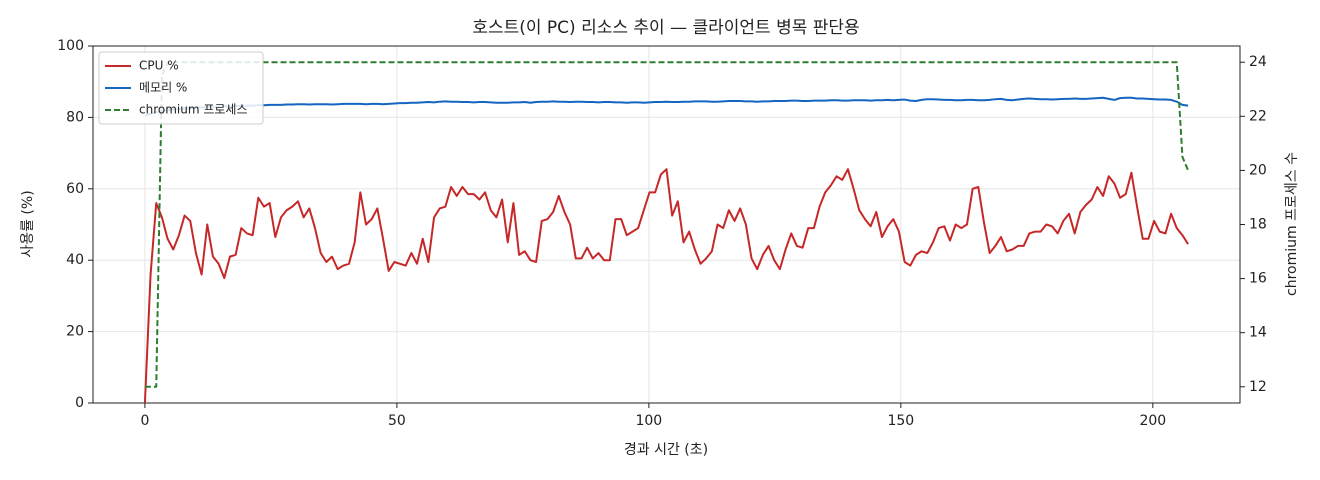 Image resolution: width=1320 pixels, height=480 pixels. What do you see at coordinates (666, 450) in the screenshot?
I see `x-axis-label: 경과 시간 (초)` at bounding box center [666, 450].